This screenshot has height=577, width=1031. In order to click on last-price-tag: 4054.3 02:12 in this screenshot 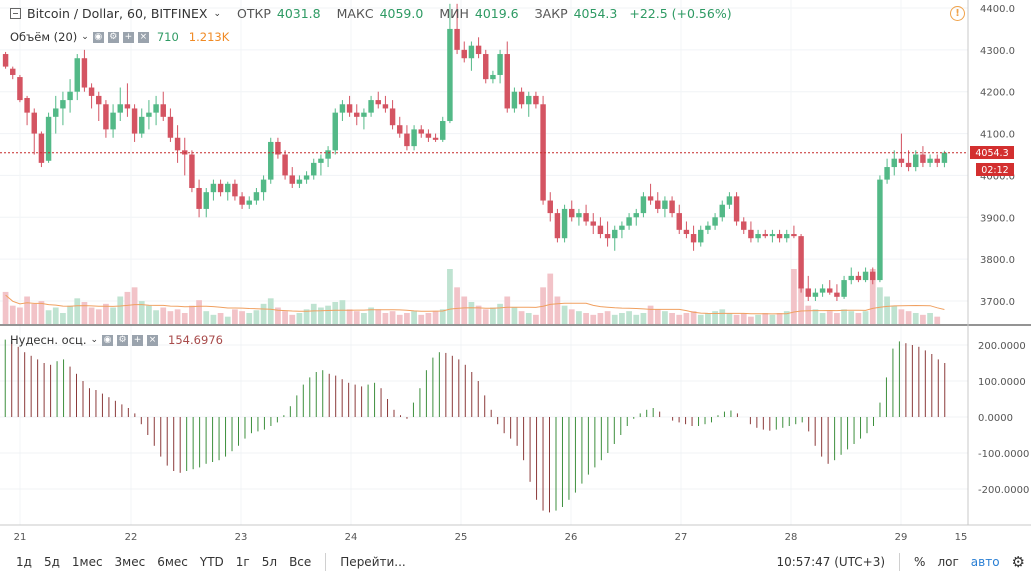, I will do `click(992, 161)`.